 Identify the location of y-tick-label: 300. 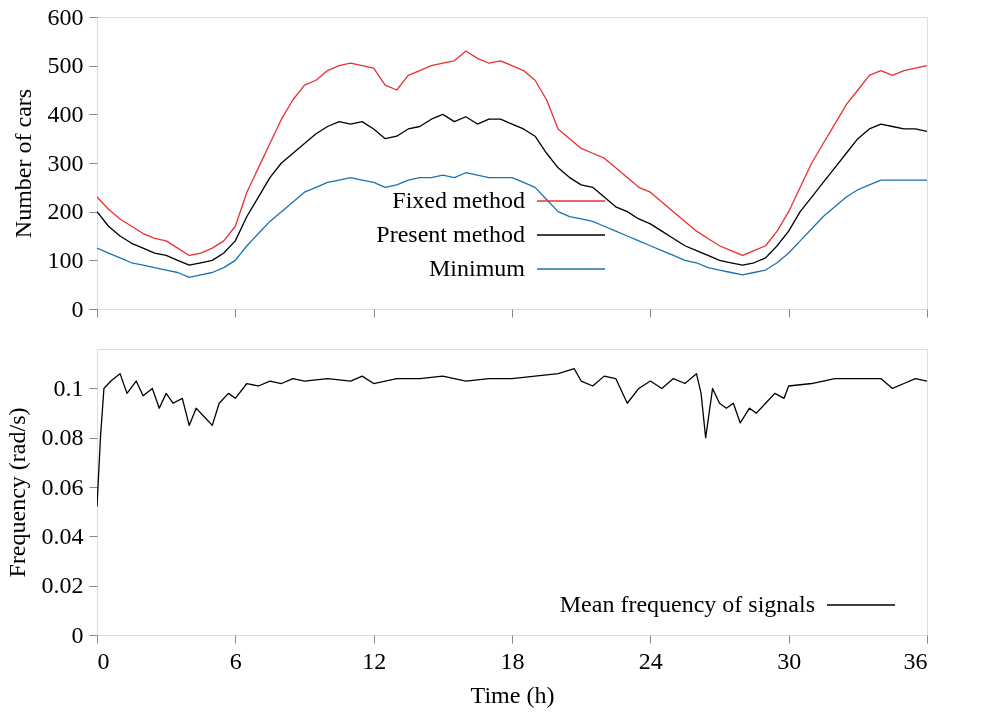
(65, 162).